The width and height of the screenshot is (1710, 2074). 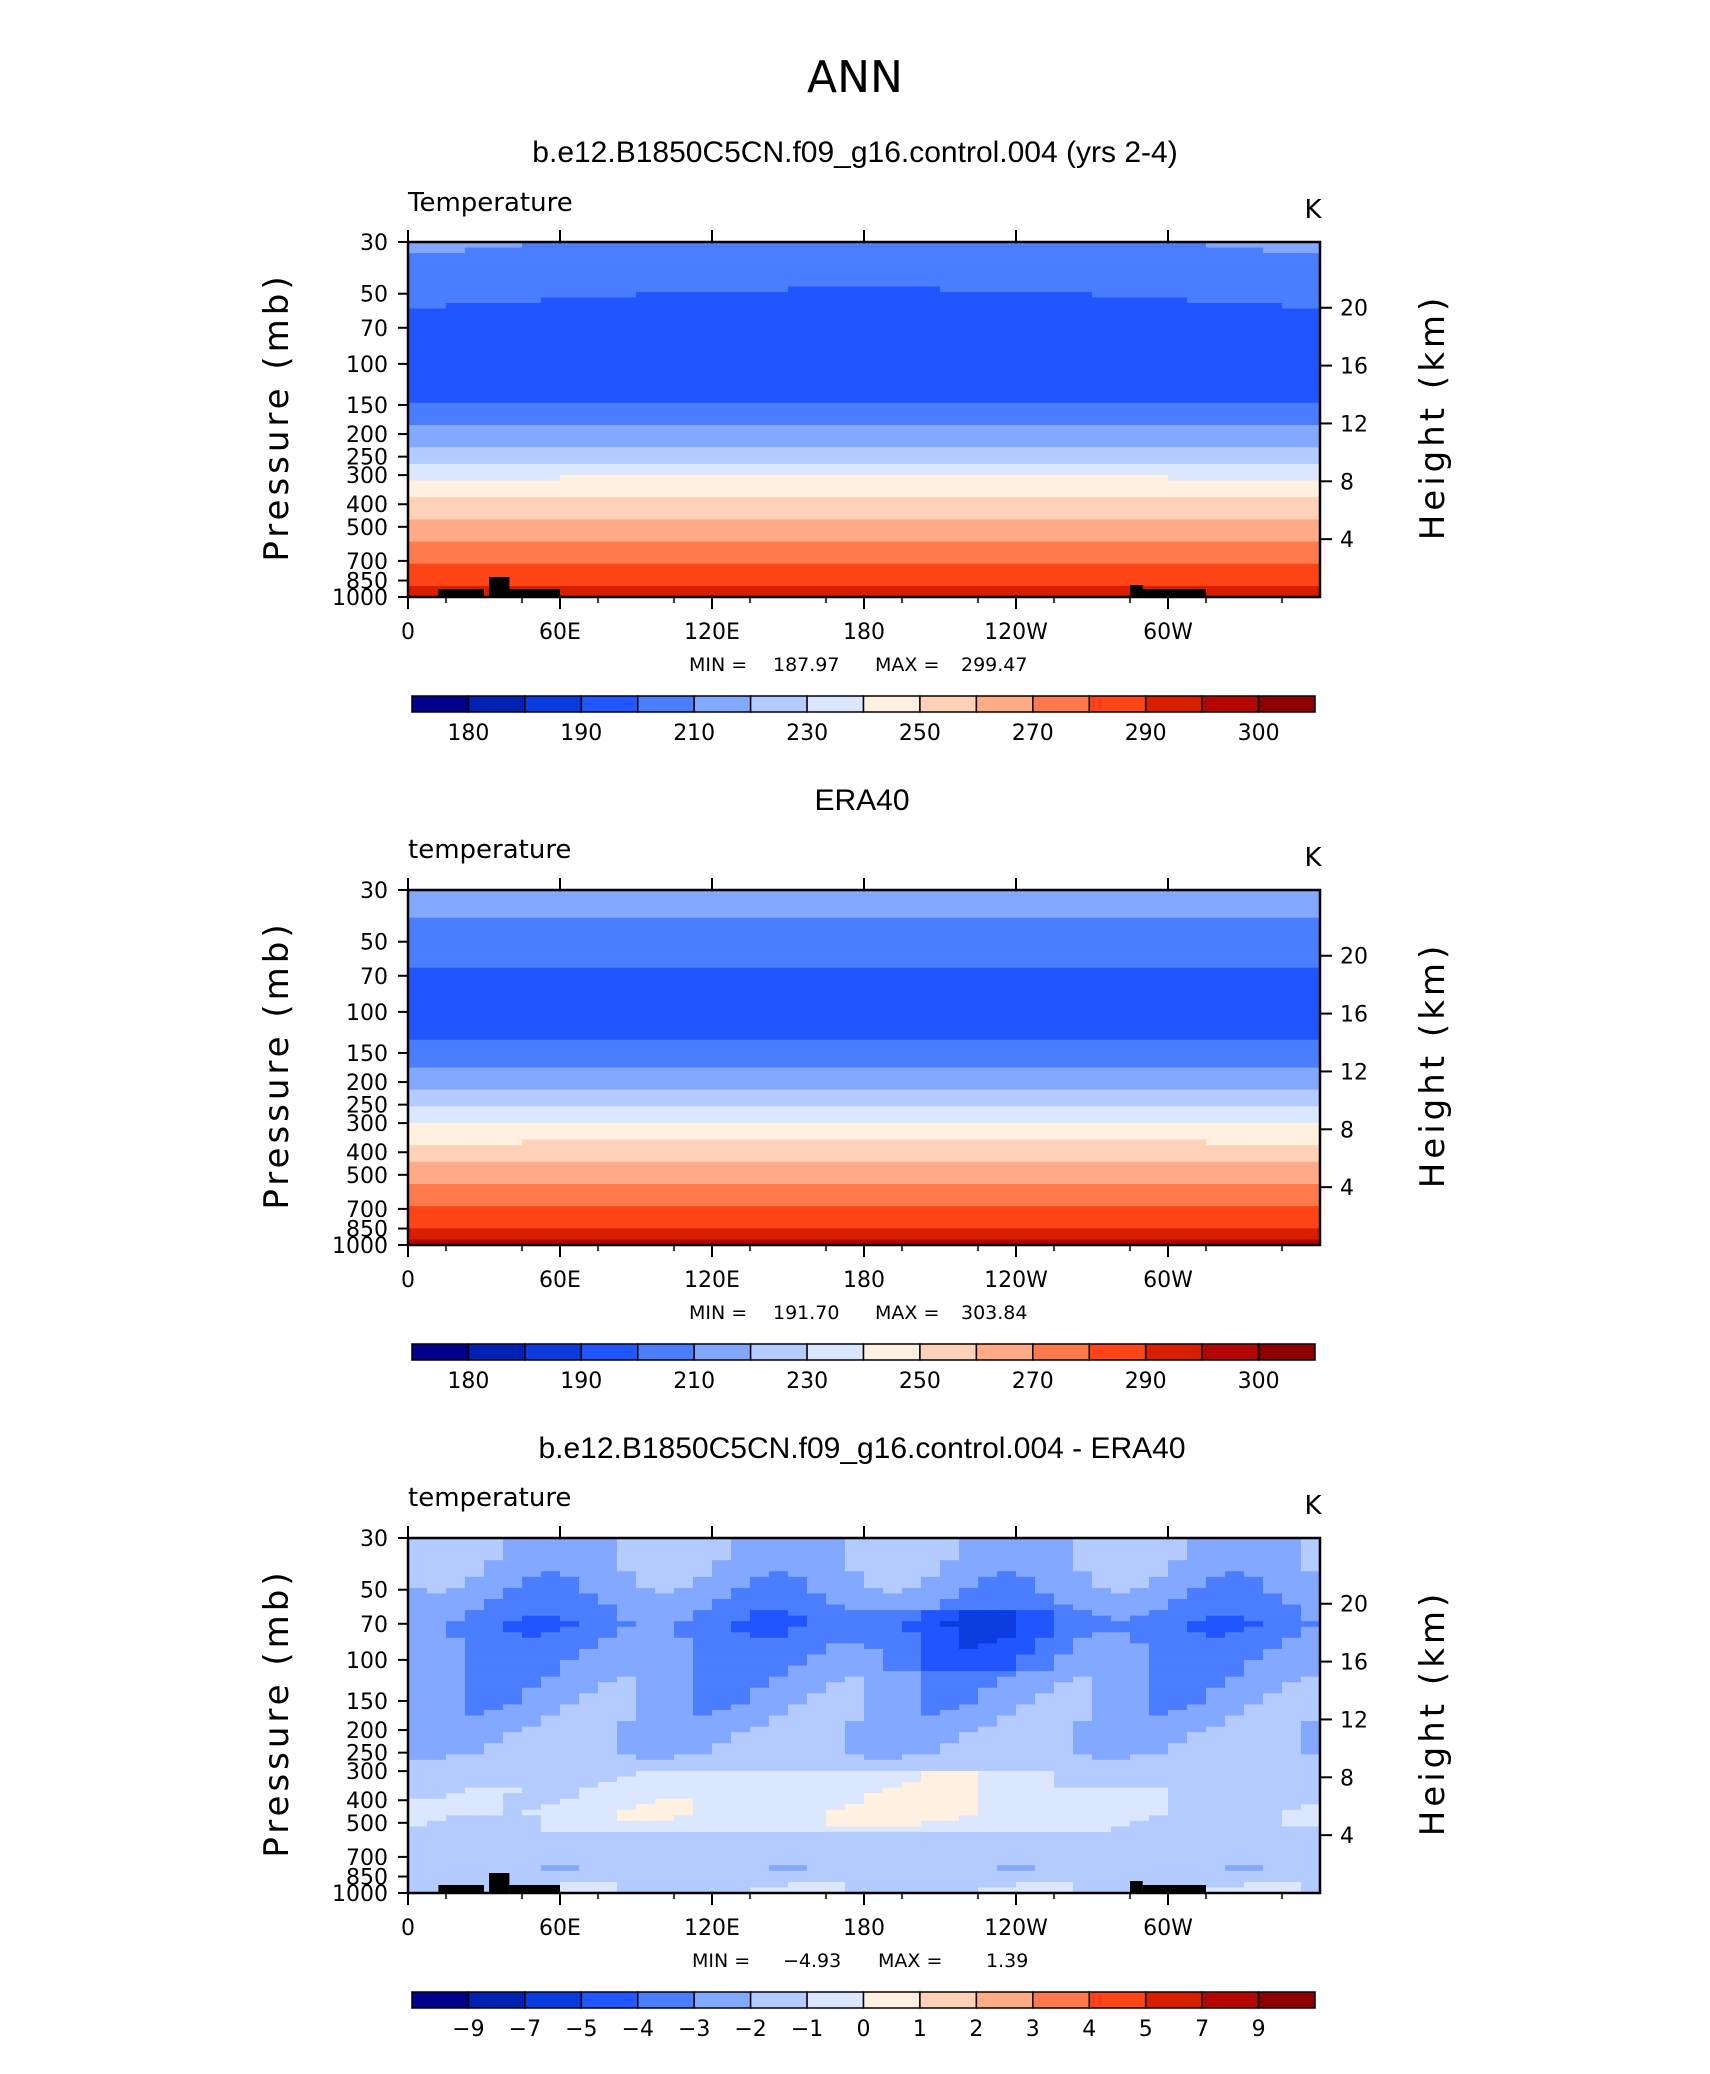 I want to click on topography-mask, so click(x=461, y=593).